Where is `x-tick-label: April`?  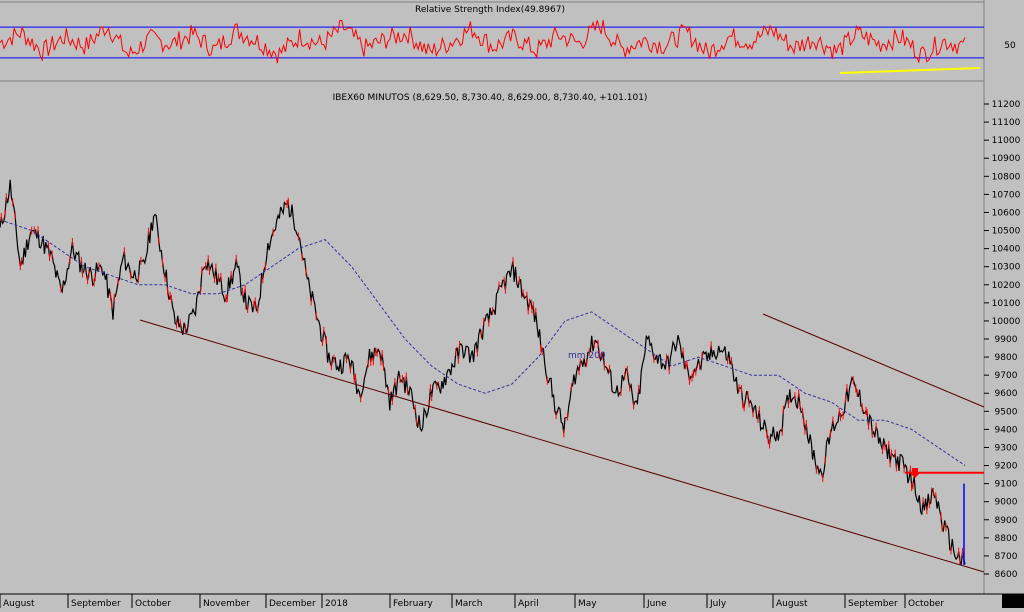 x-tick-label: April is located at coordinates (528, 603).